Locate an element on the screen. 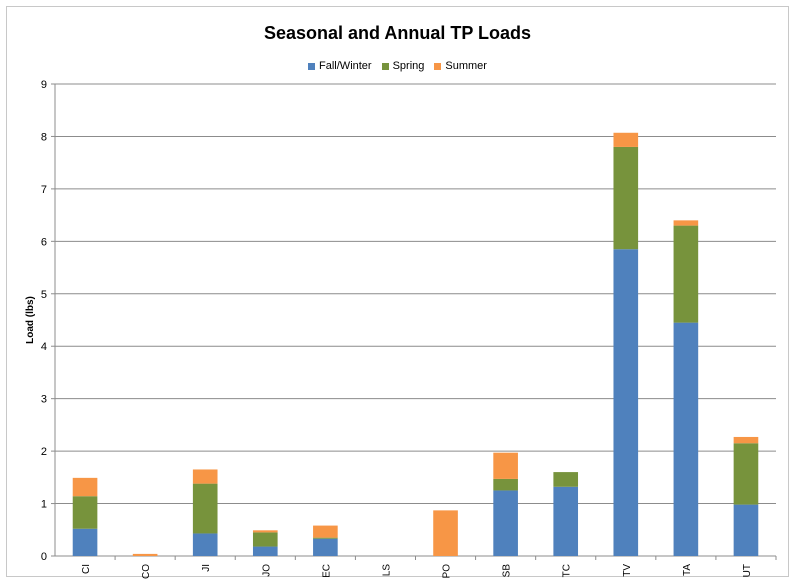 The height and width of the screenshot is (583, 795). legend-label-spring: Spring is located at coordinates (408, 66).